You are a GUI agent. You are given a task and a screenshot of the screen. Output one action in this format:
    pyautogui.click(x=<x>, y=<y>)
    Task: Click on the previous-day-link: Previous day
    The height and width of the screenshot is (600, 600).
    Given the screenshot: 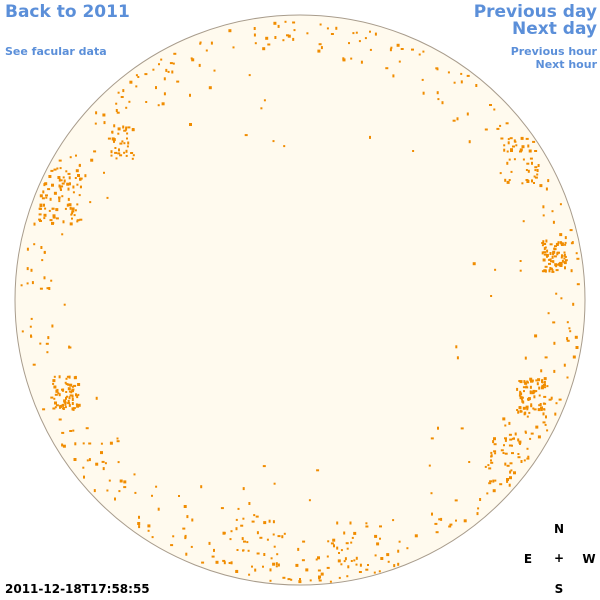 What is the action you would take?
    pyautogui.click(x=535, y=12)
    